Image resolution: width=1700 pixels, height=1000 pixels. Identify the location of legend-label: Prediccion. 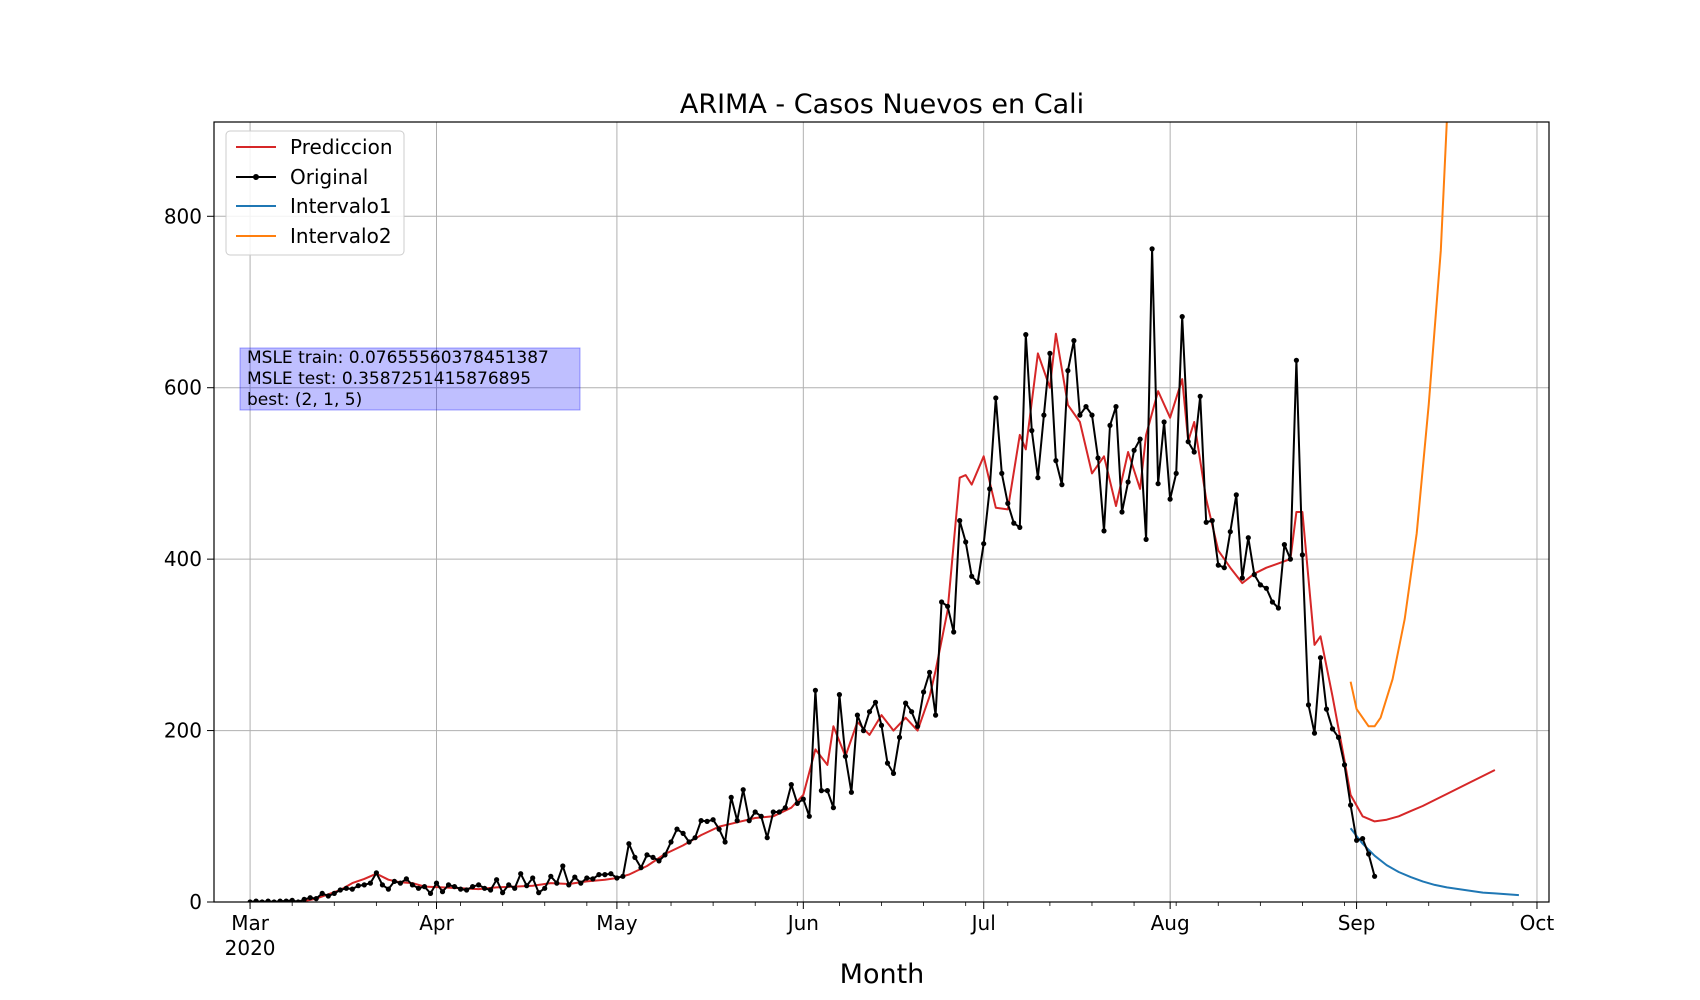
(341, 147).